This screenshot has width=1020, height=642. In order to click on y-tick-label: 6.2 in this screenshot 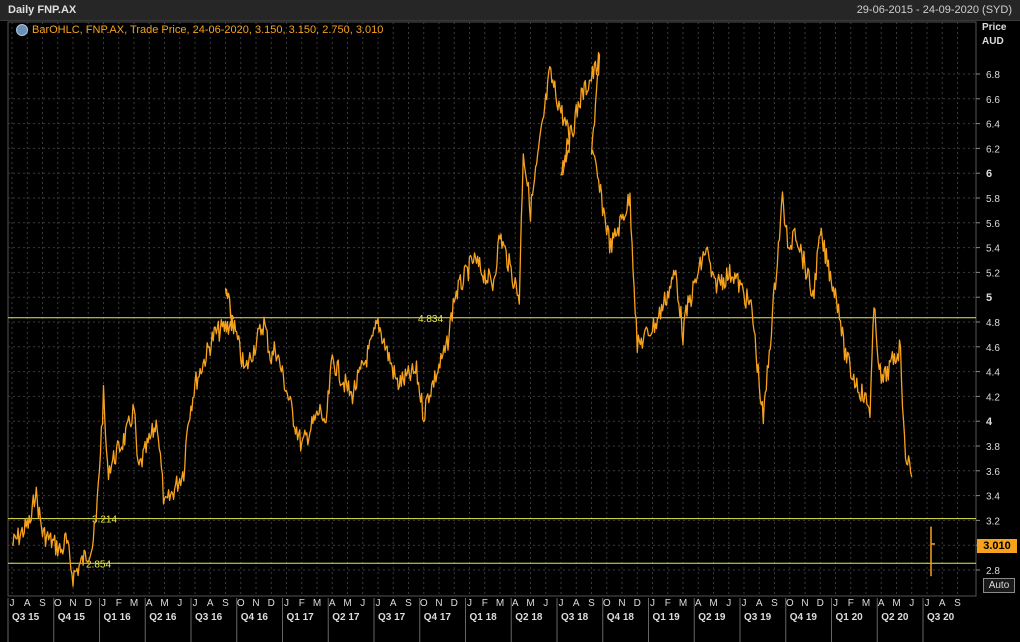, I will do `click(993, 149)`.